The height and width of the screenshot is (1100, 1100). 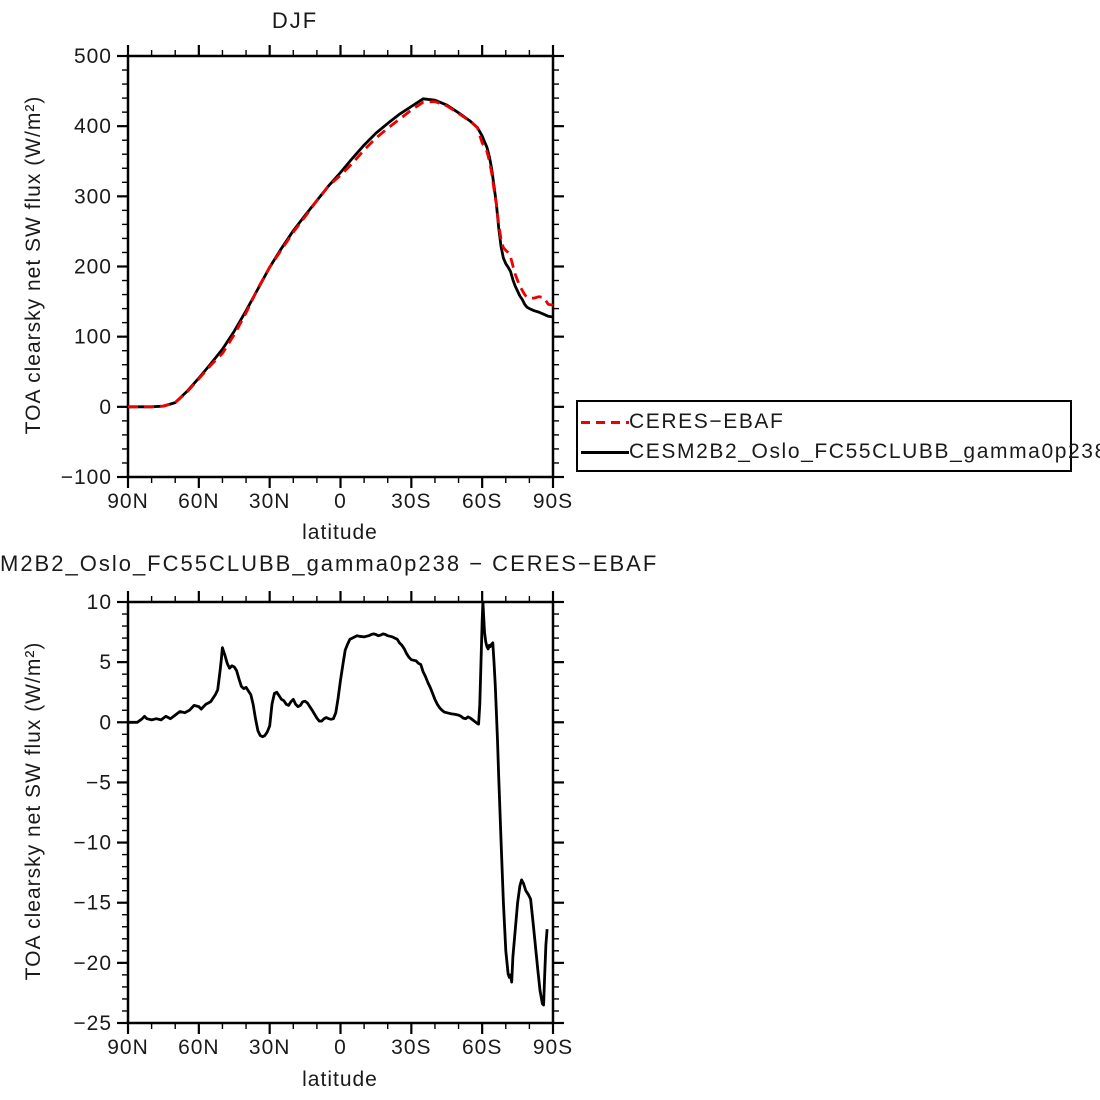 What do you see at coordinates (33, 811) in the screenshot?
I see `bottom-chart-y-axis-label: TOA clearsky net SW flux (W/m²)` at bounding box center [33, 811].